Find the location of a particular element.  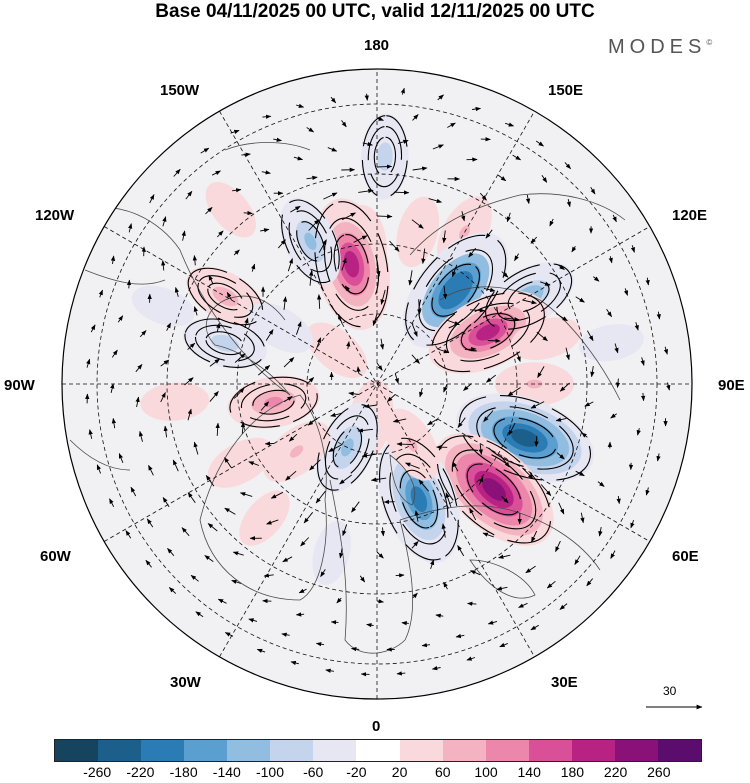

streamline-vortex is located at coordinates (494, 489).